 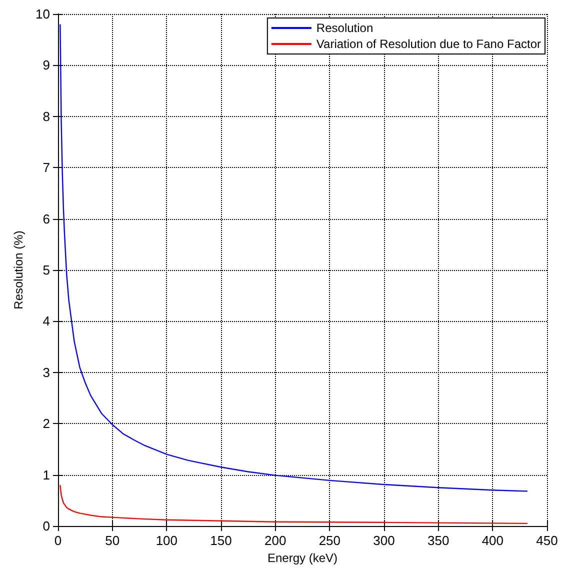 What do you see at coordinates (384, 540) in the screenshot?
I see `x-tick-label: 300` at bounding box center [384, 540].